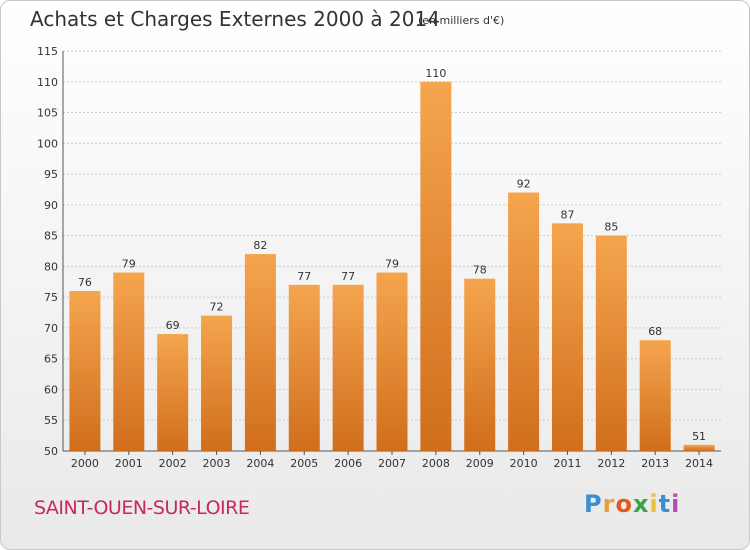  What do you see at coordinates (51, 328) in the screenshot?
I see `y-tick-label: 70` at bounding box center [51, 328].